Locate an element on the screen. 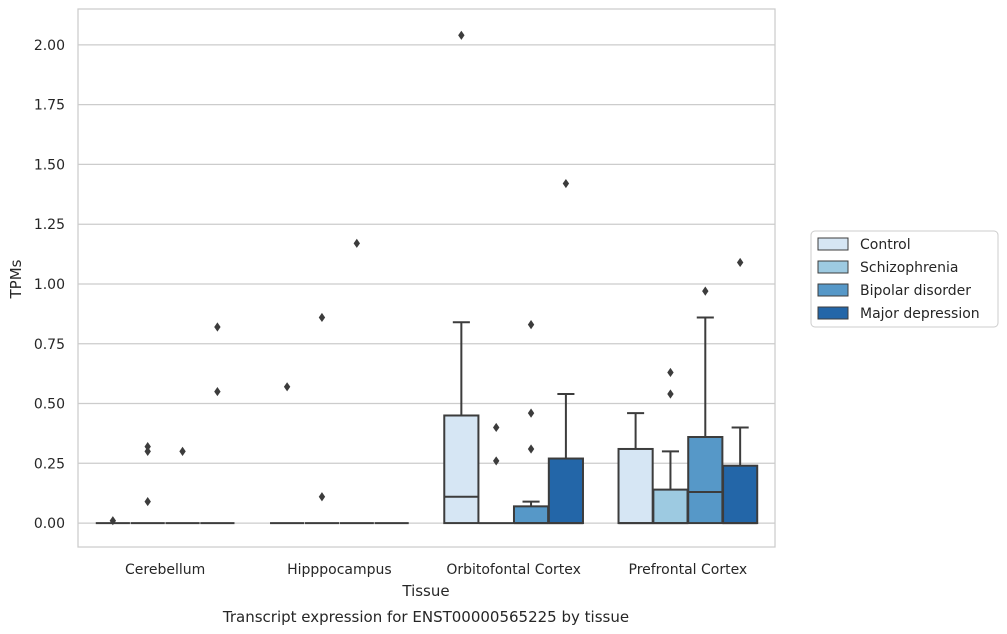  legend-entry: Major depression is located at coordinates (898, 314).